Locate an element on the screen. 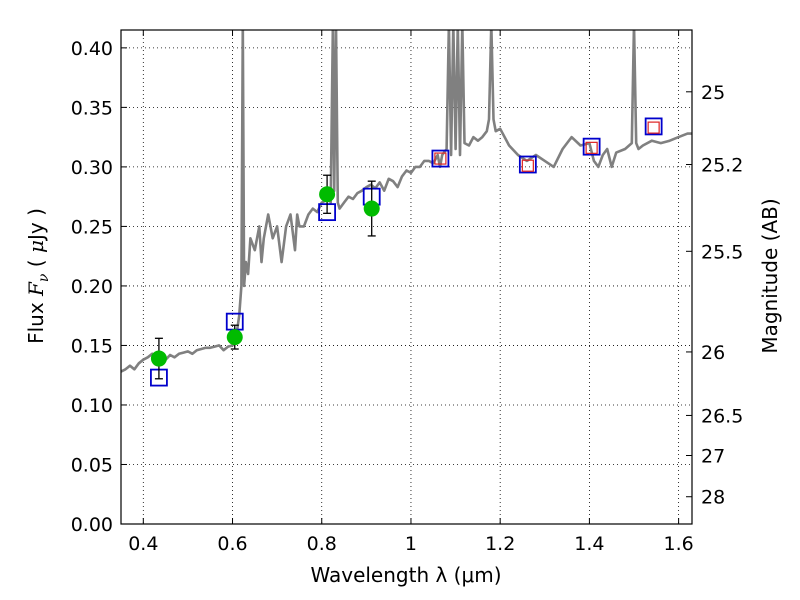 The image size is (800, 600). y-tick-label: 0.00 is located at coordinates (92, 525).